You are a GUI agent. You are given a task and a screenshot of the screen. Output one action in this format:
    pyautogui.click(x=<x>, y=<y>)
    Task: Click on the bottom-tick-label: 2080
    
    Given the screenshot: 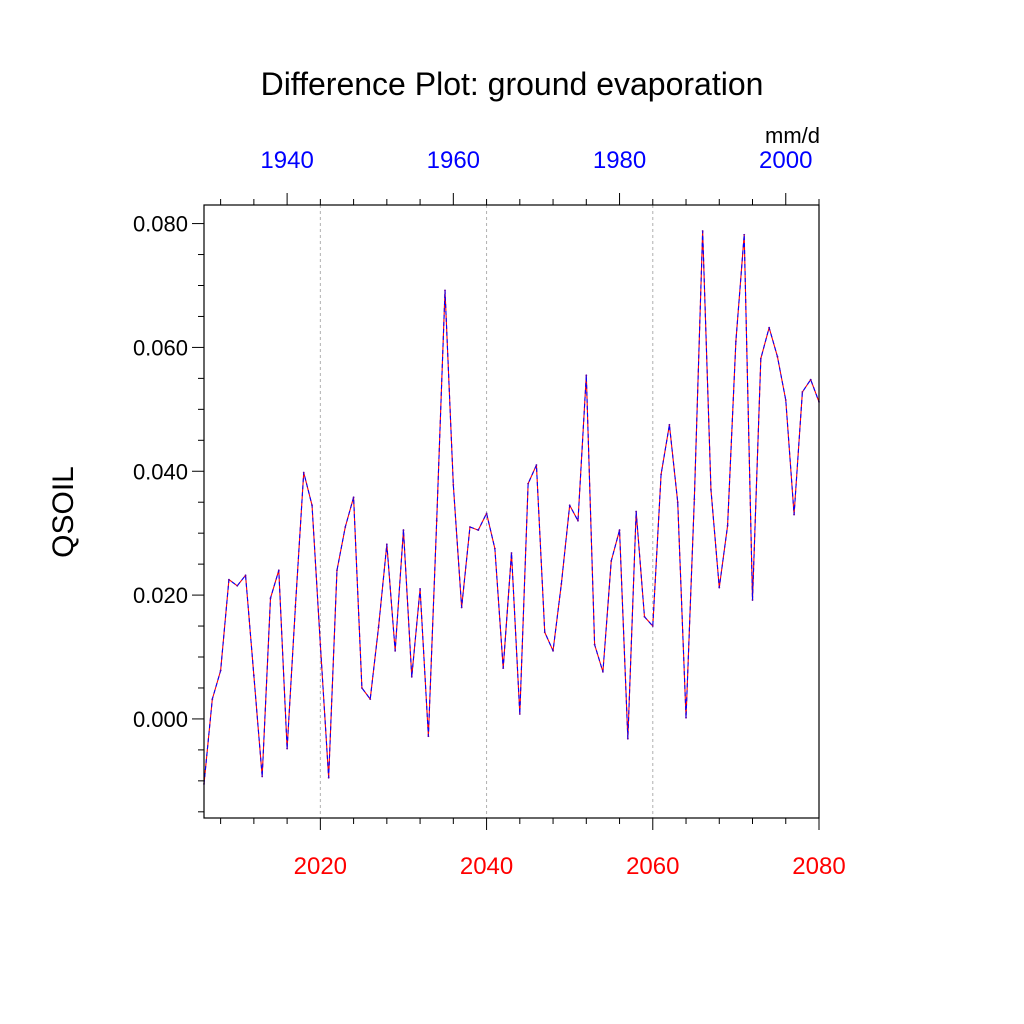 What is the action you would take?
    pyautogui.click(x=818, y=866)
    